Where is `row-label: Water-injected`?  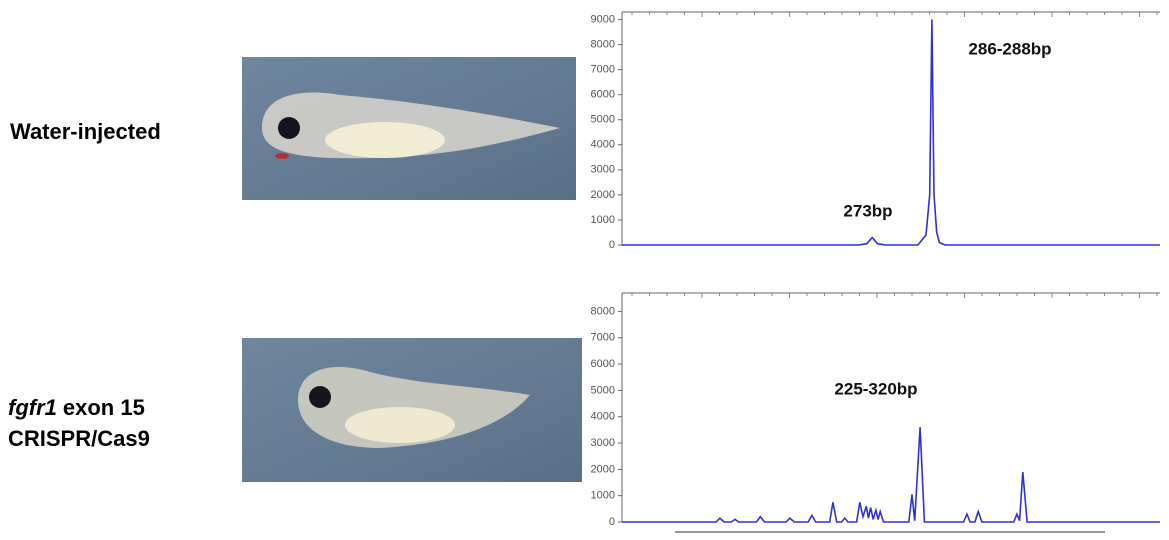
row-label: Water-injected is located at coordinates (85, 131).